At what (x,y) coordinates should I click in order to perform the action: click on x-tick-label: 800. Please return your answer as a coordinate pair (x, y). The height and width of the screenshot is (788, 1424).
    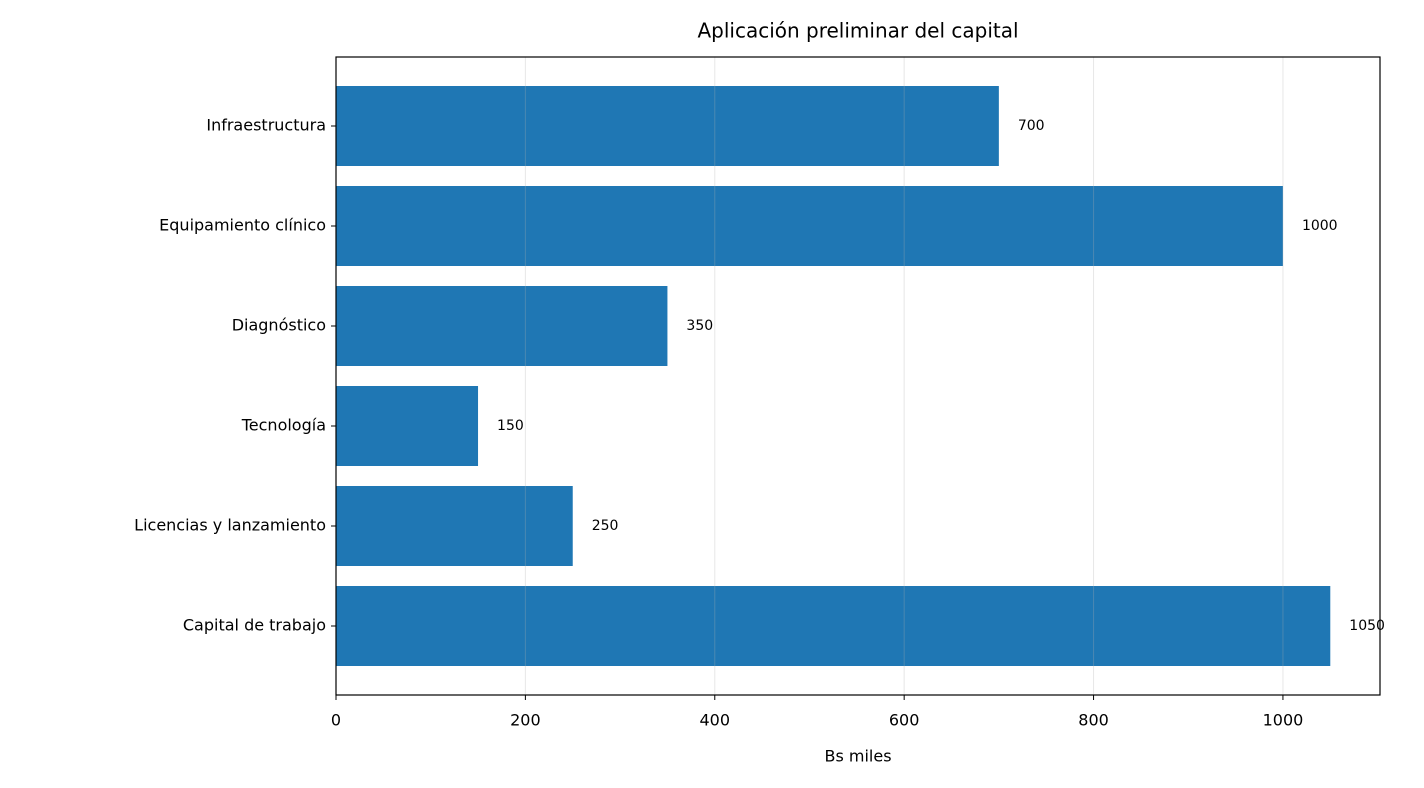
    Looking at the image, I should click on (1093, 720).